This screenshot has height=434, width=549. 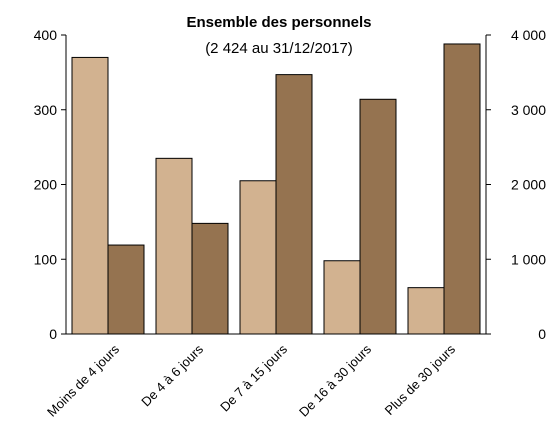 What do you see at coordinates (335, 380) in the screenshot?
I see `category-label: De 16 à 30 jours` at bounding box center [335, 380].